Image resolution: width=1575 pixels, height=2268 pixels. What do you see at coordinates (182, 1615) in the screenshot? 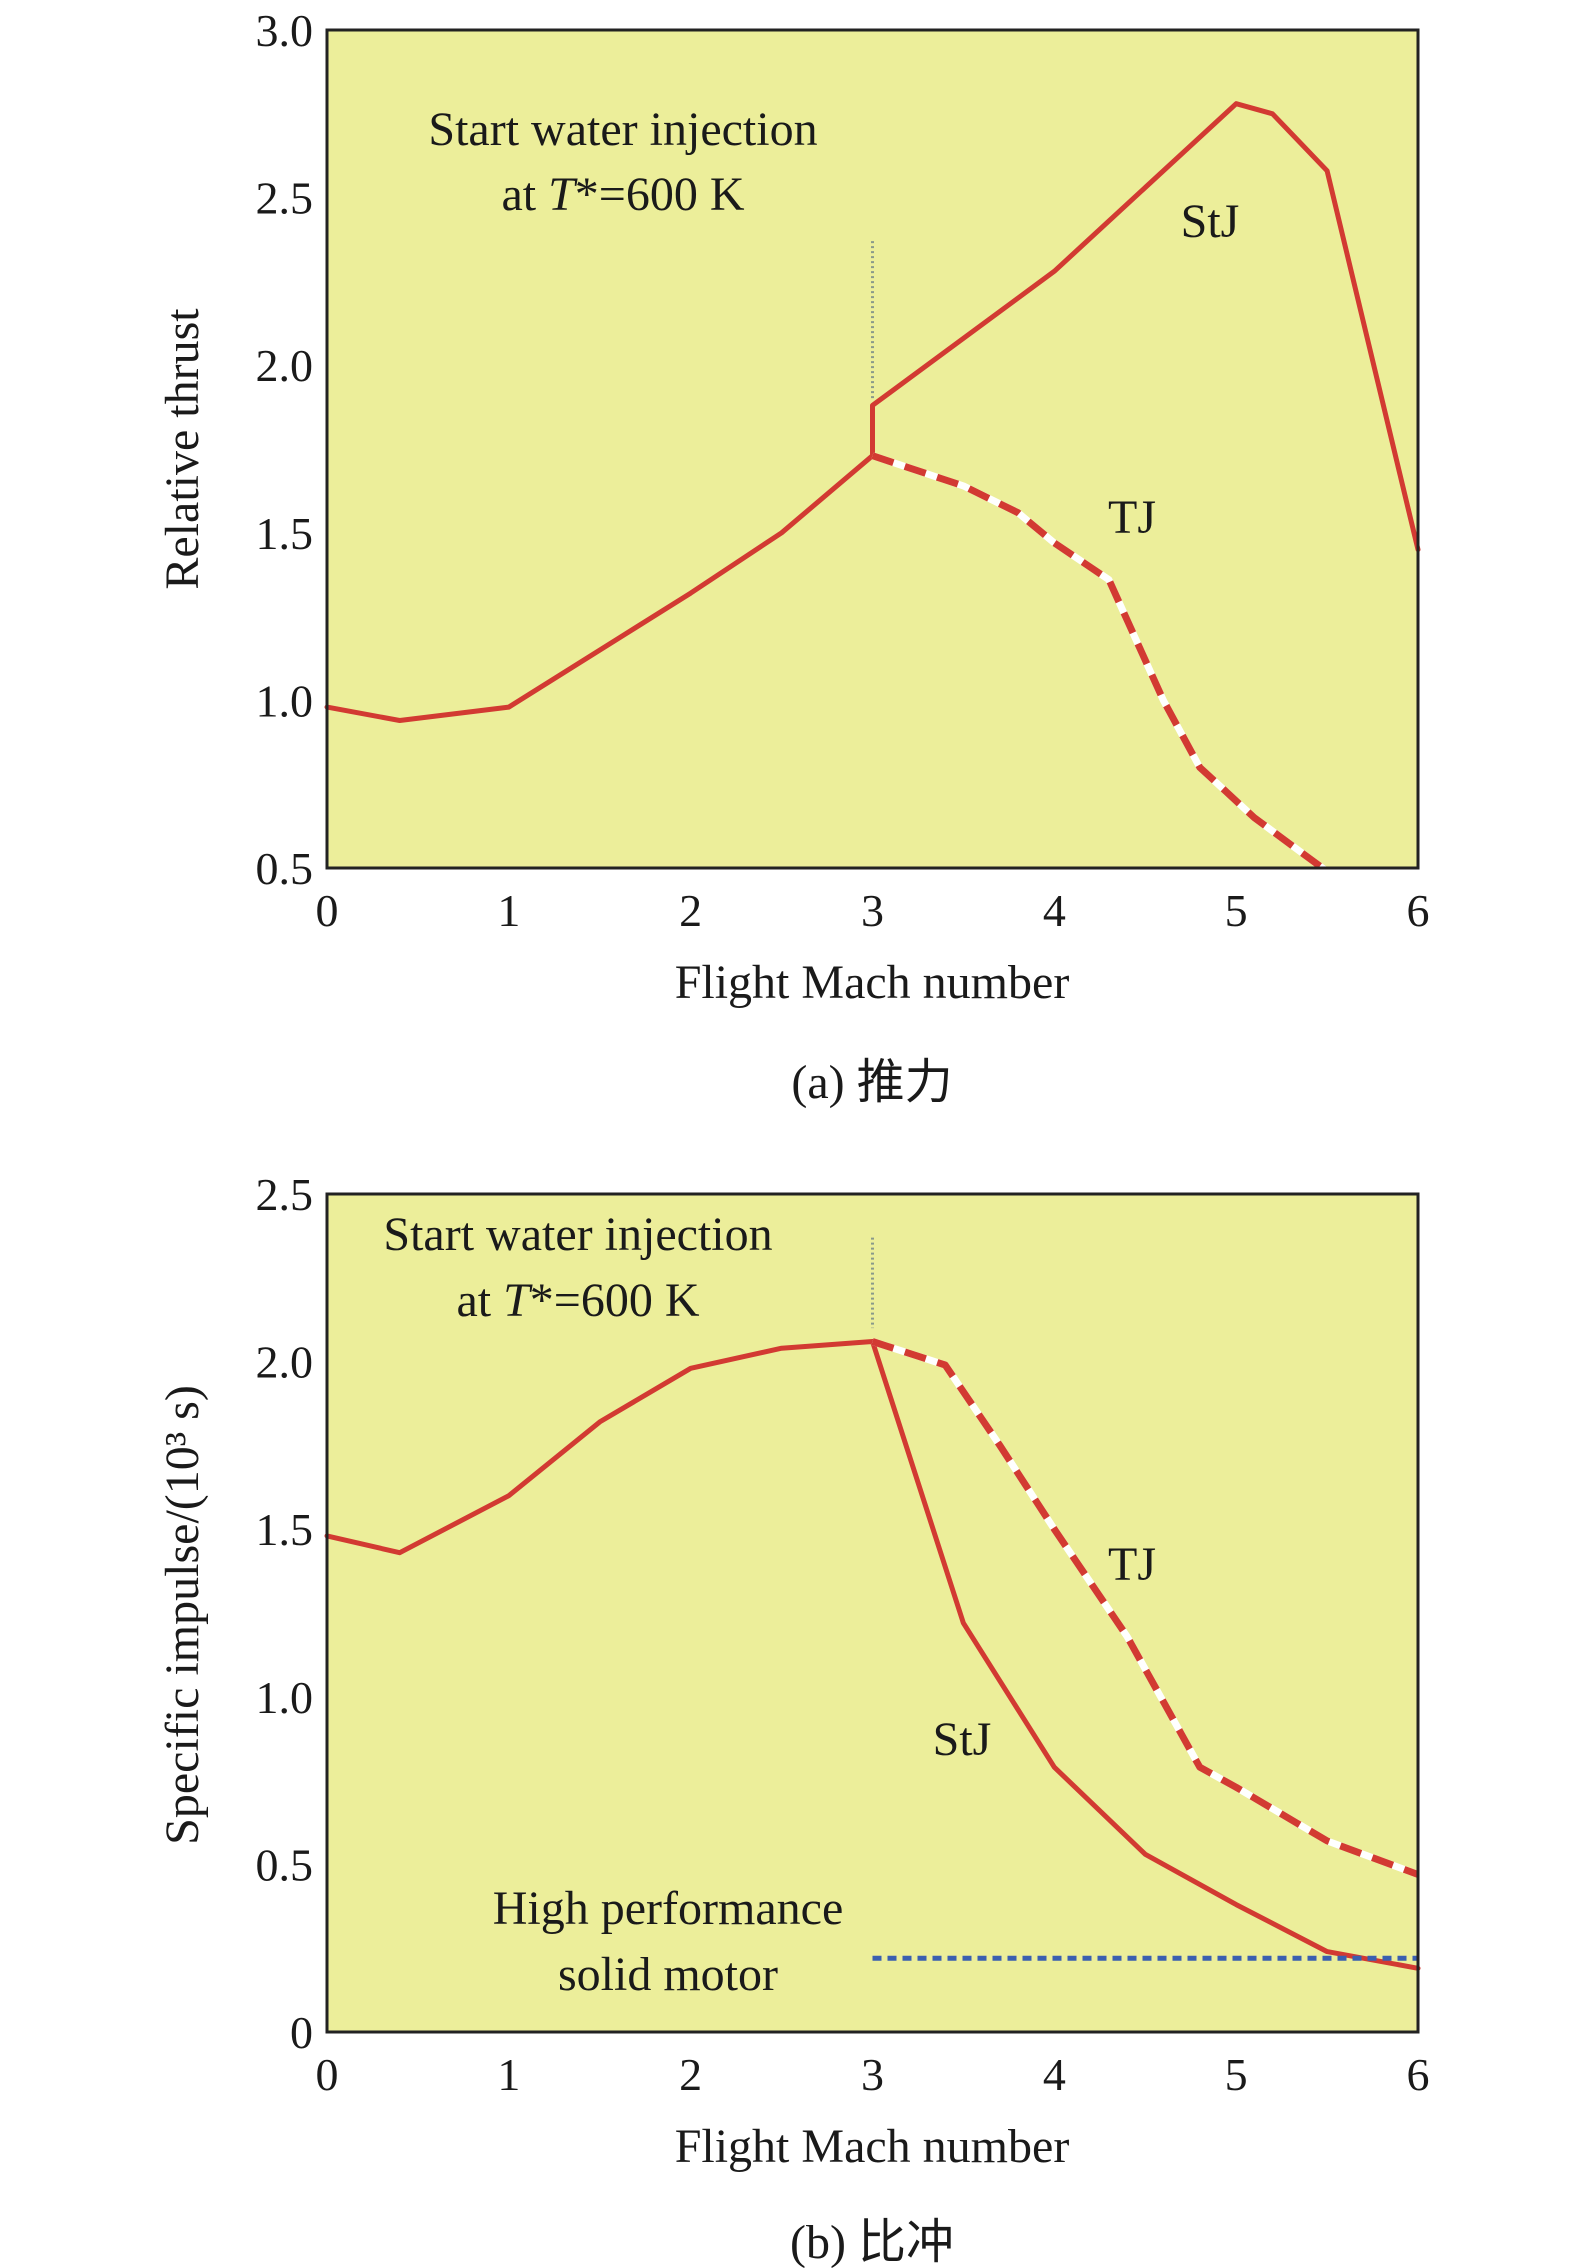
I see `y-axis-label: Specific impulse/(10³ s)` at bounding box center [182, 1615].